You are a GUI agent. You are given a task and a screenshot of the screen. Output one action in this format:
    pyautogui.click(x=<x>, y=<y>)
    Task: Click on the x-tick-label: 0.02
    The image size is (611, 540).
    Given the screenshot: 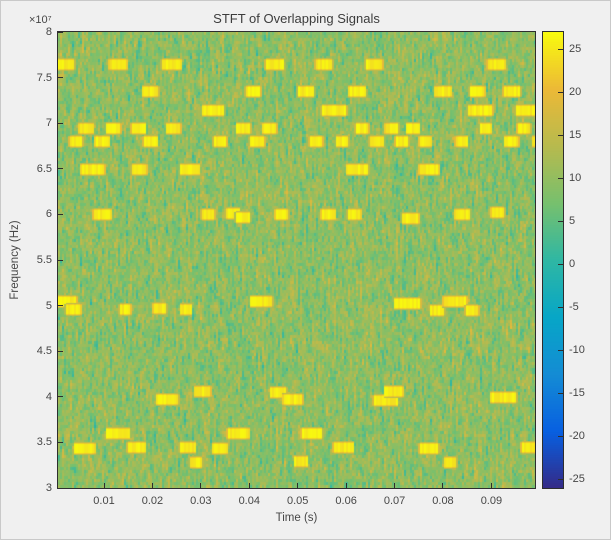 What is the action you would take?
    pyautogui.click(x=152, y=501)
    